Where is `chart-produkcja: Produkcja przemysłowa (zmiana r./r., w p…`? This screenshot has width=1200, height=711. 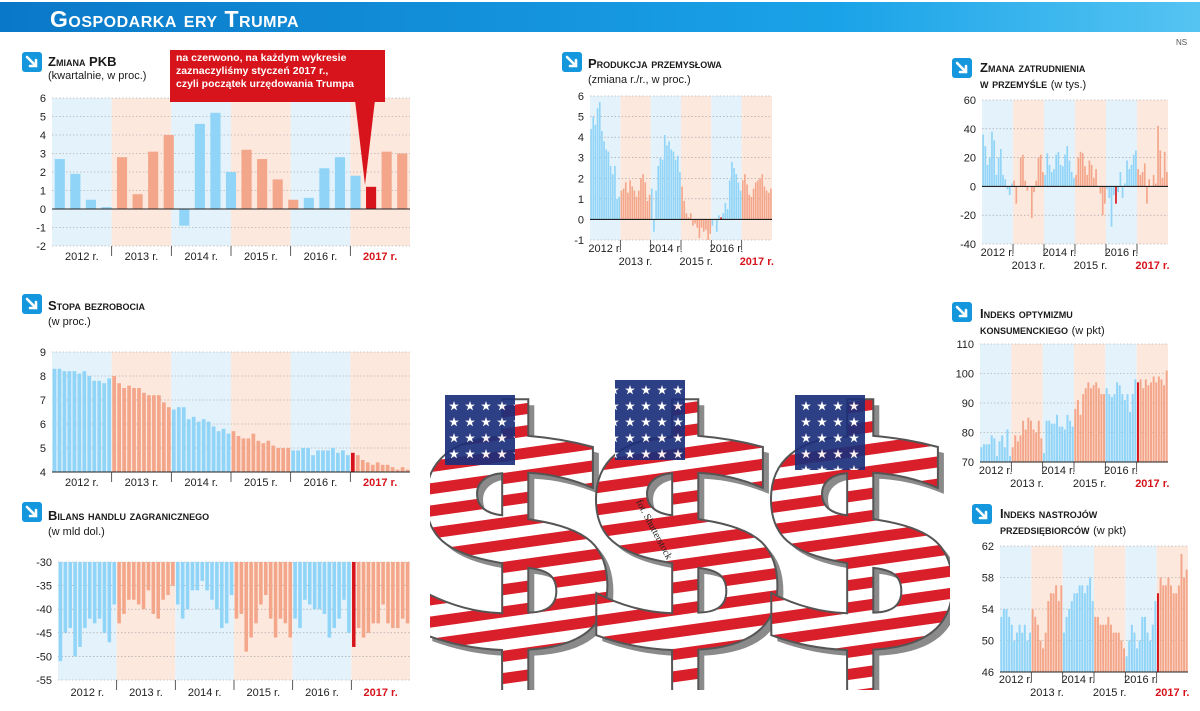
chart-produkcja: Produkcja przemysłowa (zmiana r./r., w p… is located at coordinates (670, 164).